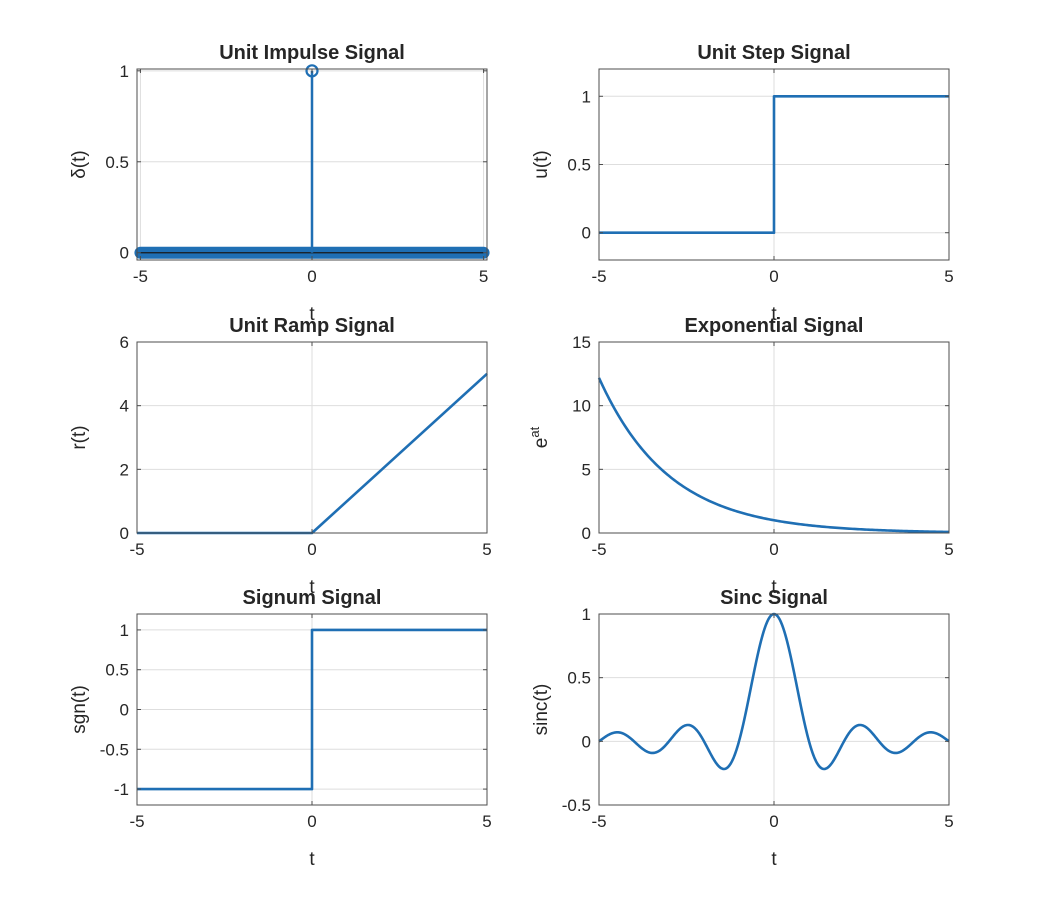 This screenshot has height=910, width=1050. What do you see at coordinates (541, 164) in the screenshot?
I see `y-axis-label: u(t)` at bounding box center [541, 164].